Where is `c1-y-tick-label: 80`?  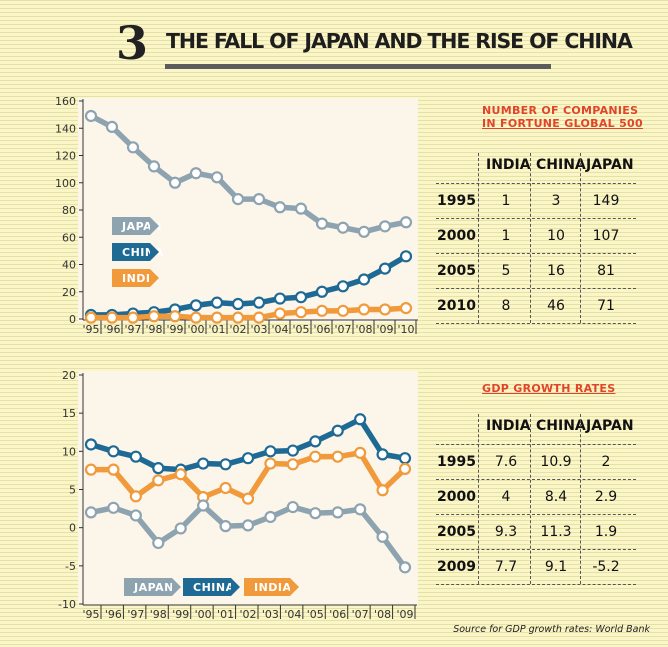
c1-y-tick-label: 80 is located at coordinates (69, 210).